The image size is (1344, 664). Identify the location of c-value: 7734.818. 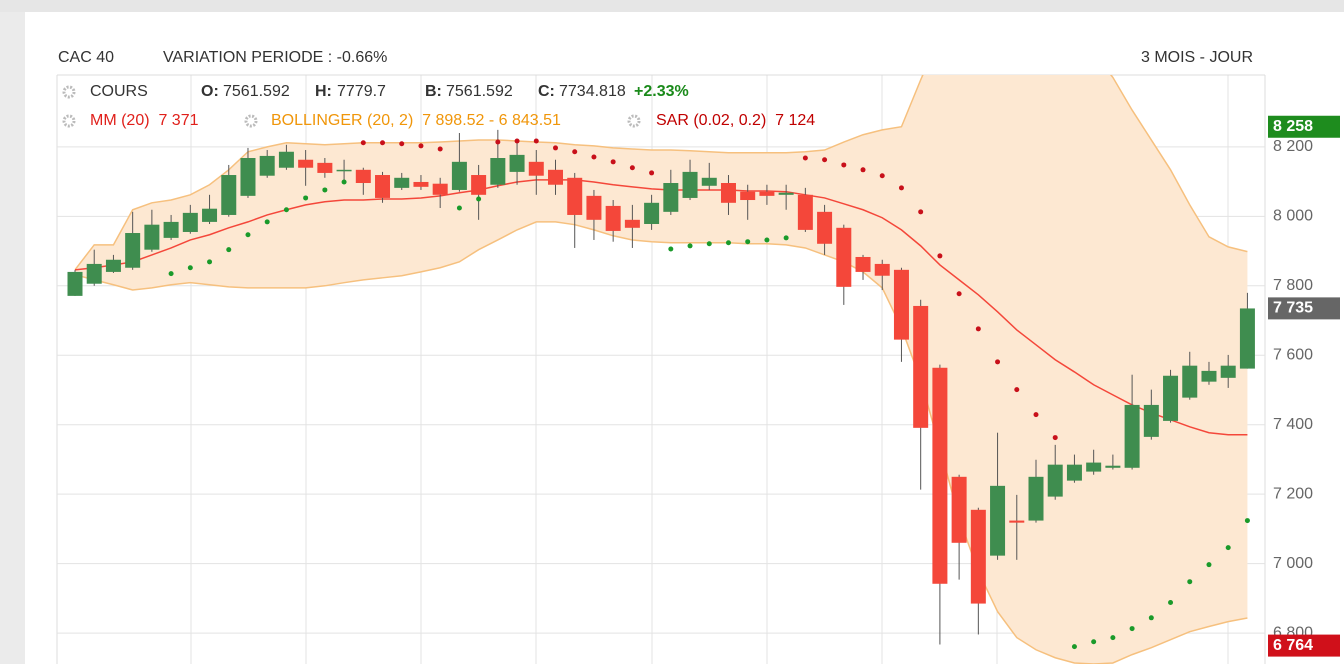
(592, 91).